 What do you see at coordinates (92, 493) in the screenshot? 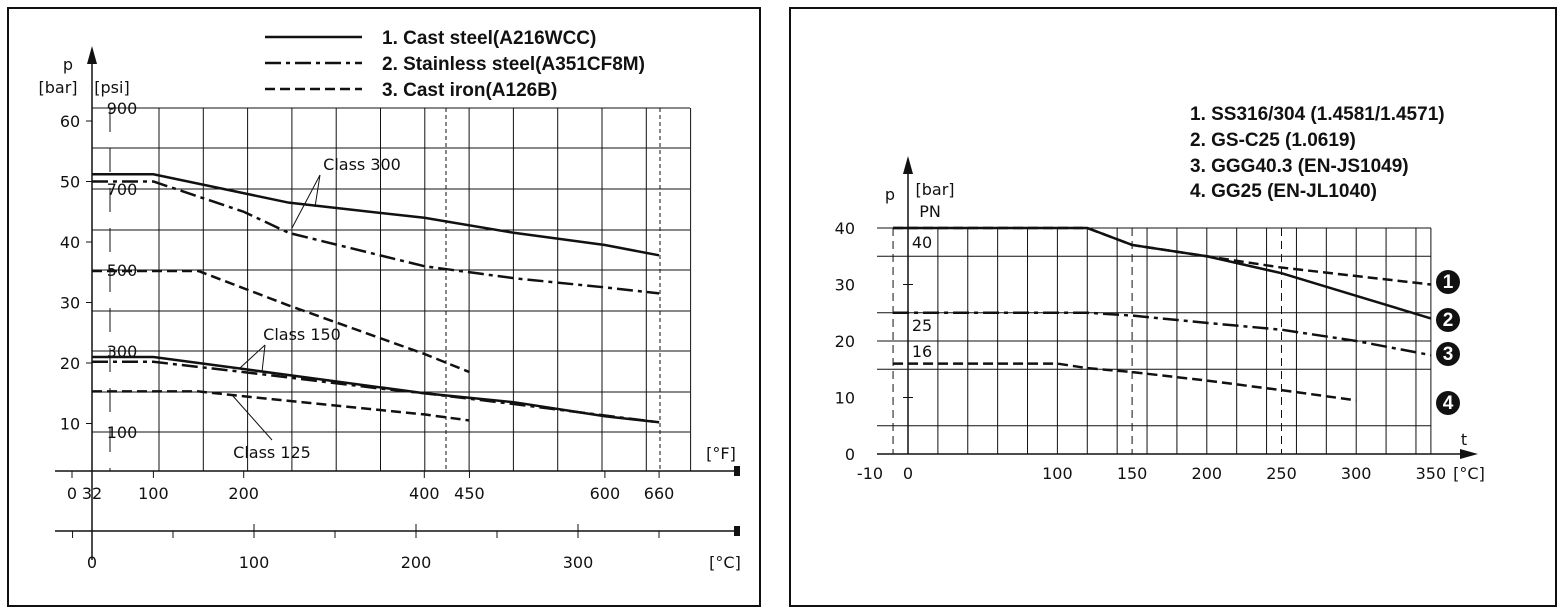
I see `f-tick-label: 32` at bounding box center [92, 493].